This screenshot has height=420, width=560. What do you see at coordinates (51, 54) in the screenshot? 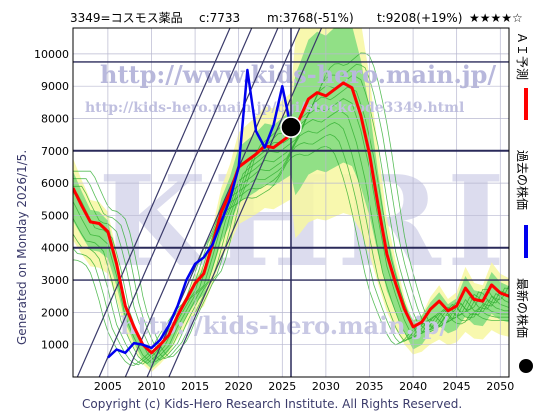
I see `y-tick-label: 10000` at bounding box center [51, 54].